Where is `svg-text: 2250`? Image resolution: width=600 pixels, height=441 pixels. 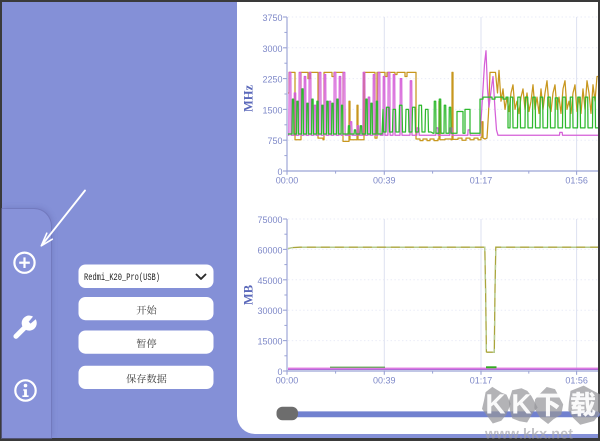
svg-text: 2250 is located at coordinates (272, 80).